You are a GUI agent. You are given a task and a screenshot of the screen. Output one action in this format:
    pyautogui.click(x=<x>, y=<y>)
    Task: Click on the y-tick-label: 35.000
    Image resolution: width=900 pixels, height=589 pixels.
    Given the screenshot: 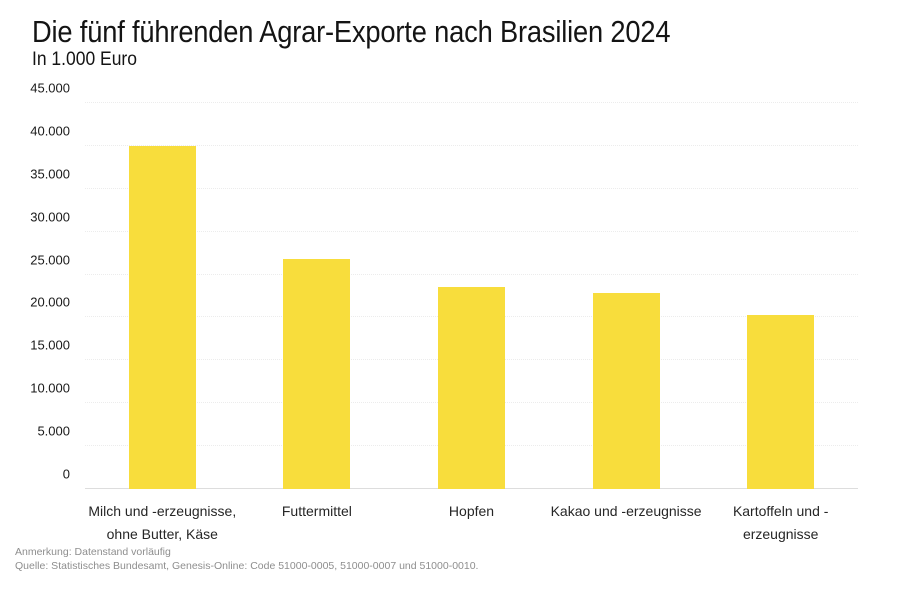 What is the action you would take?
    pyautogui.click(x=50, y=174)
    